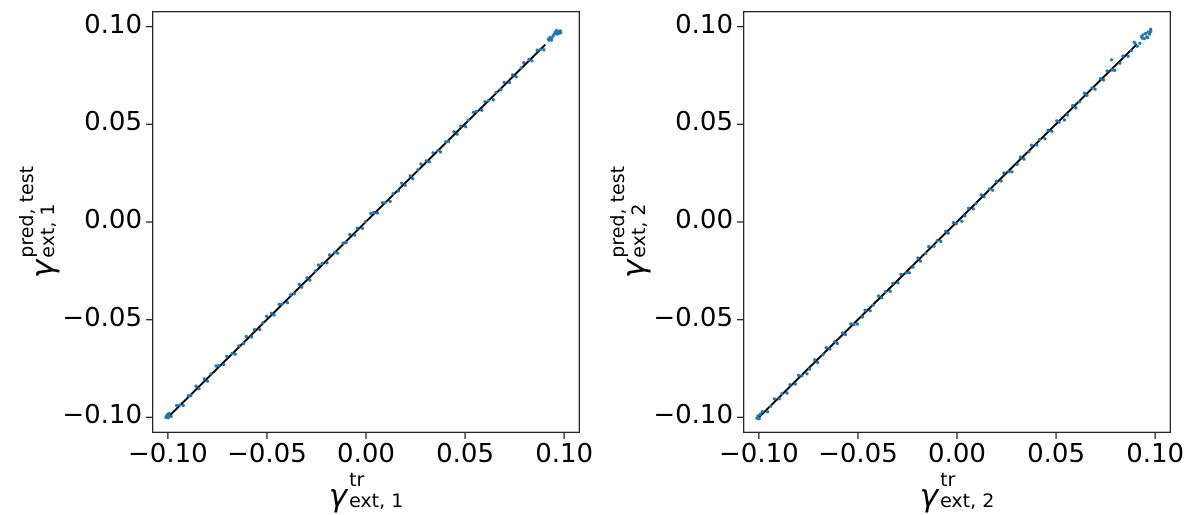 Image resolution: width=1200 pixels, height=515 pixels. I want to click on x-tick-label: 0.00, so click(957, 454).